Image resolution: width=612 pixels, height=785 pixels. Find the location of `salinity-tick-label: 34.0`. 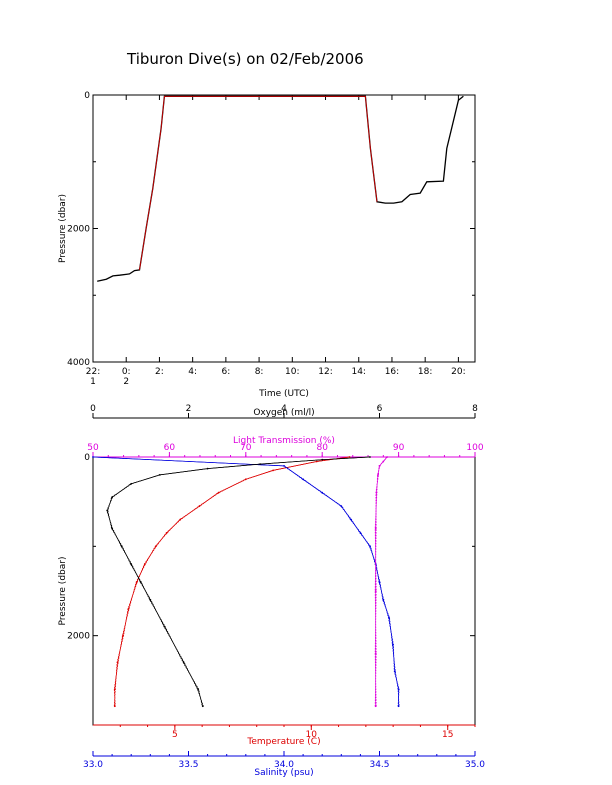

salinity-tick-label: 34.0 is located at coordinates (284, 765).